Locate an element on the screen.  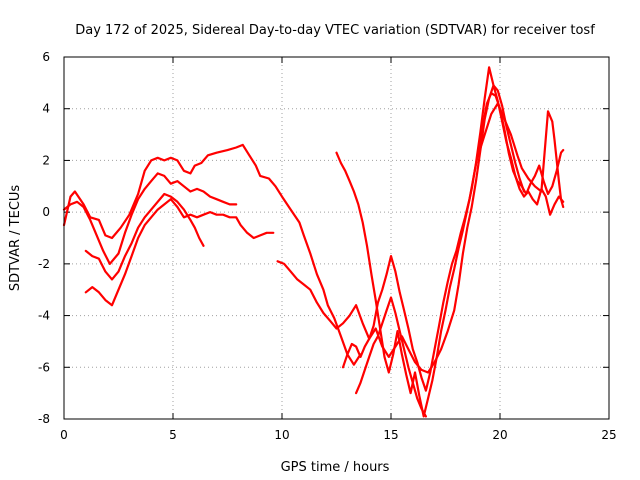
series-track-8-markers is located at coordinates (391, 356).